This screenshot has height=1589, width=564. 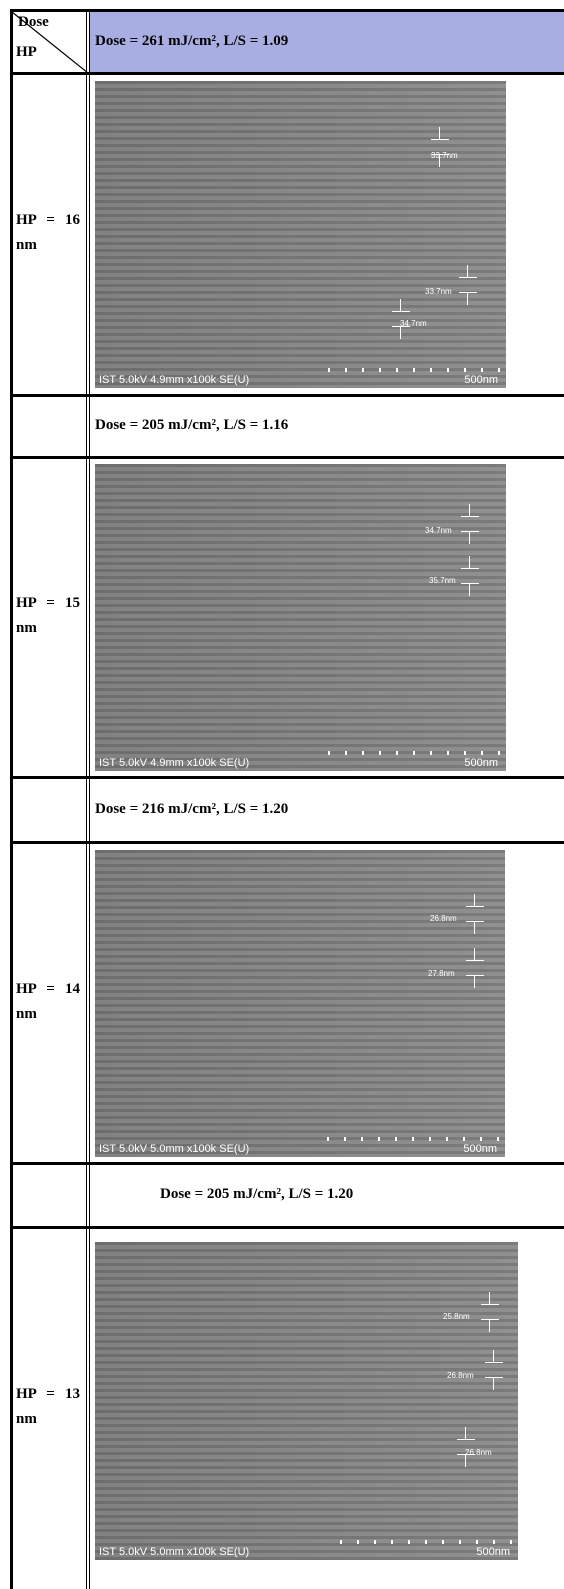 What do you see at coordinates (26, 52) in the screenshot?
I see `header-hp: HP` at bounding box center [26, 52].